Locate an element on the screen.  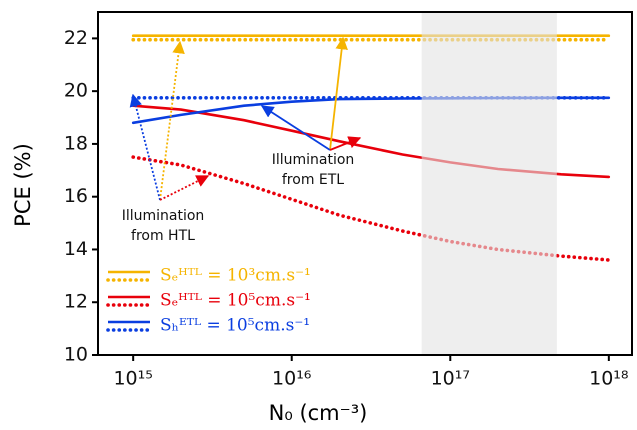
y-tick-label: 18 is located at coordinates (76, 143).